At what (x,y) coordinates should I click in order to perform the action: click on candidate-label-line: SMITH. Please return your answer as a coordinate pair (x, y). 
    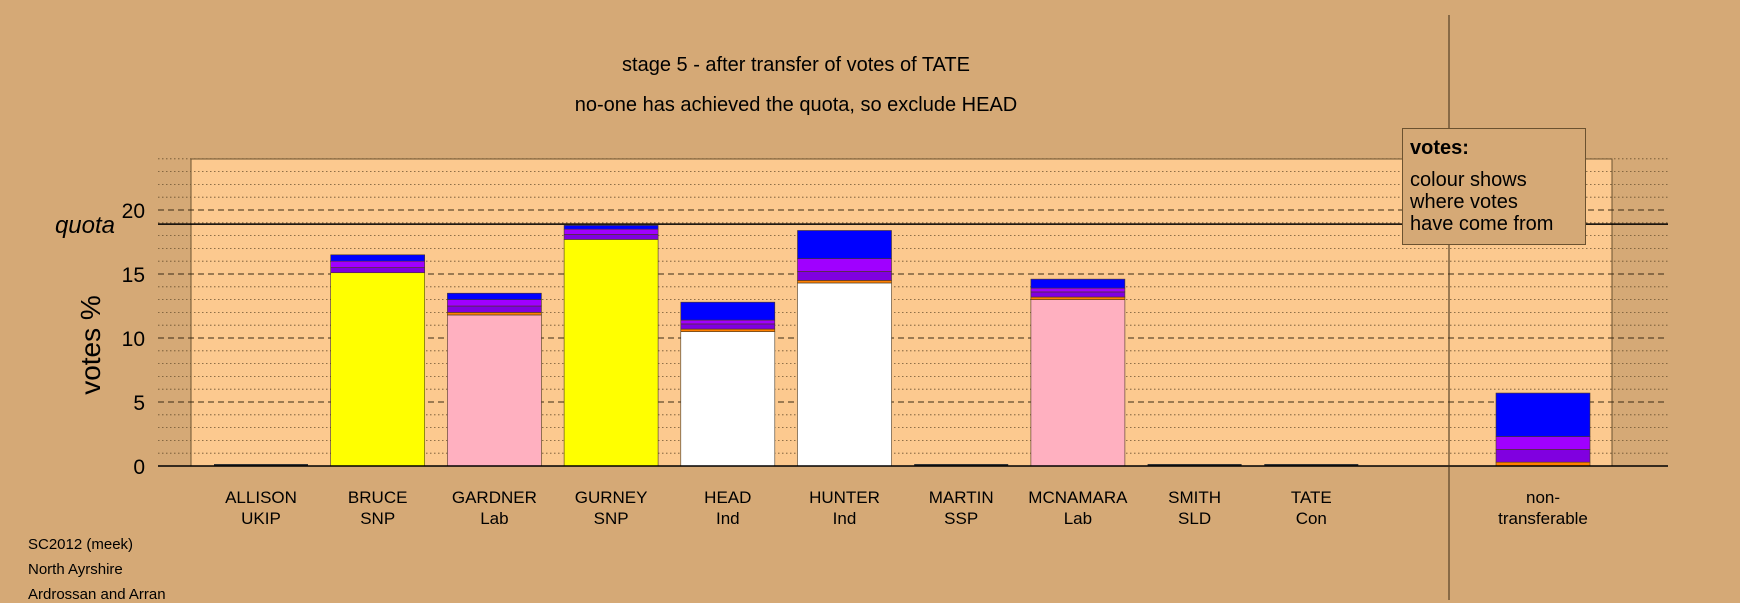
    Looking at the image, I should click on (1195, 497).